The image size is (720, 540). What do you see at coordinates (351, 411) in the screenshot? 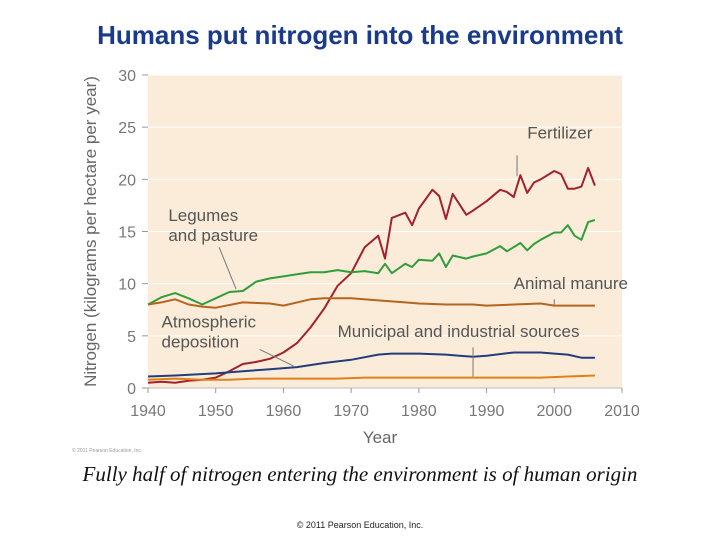
I see `x-tick-label: 1970` at bounding box center [351, 411].